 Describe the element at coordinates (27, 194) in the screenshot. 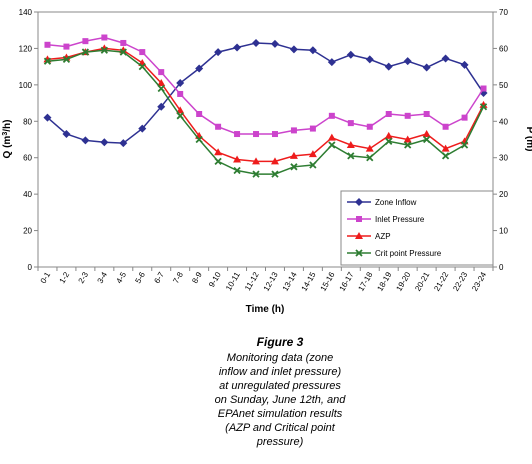

I see `y-tick-label: 40` at that location.